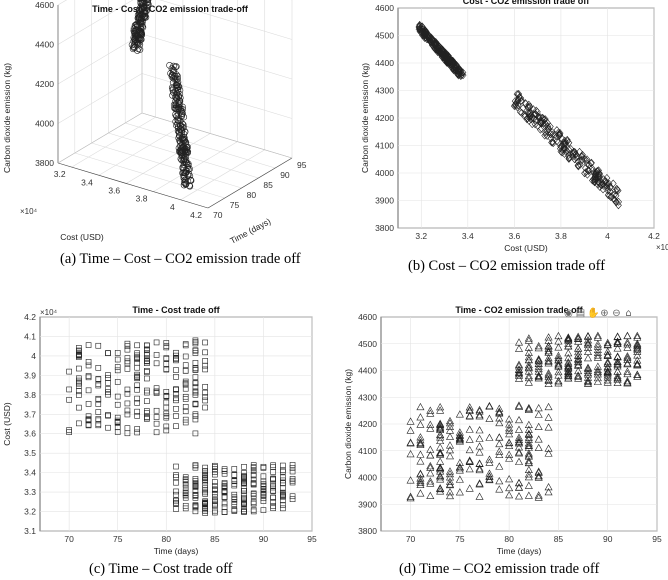 This screenshot has height=580, width=668. I want to click on zoom-out-icon: ⊖, so click(616, 313).